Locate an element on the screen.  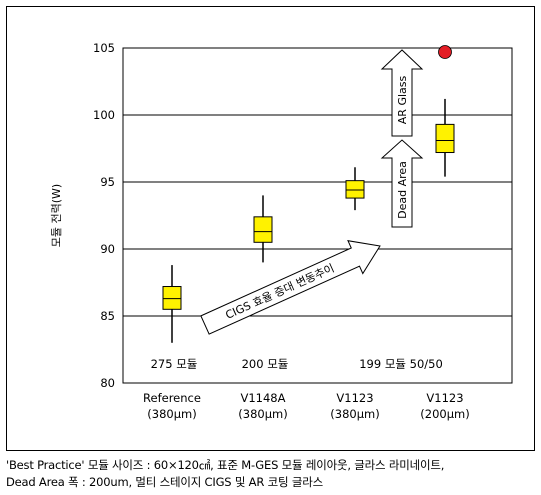
group-labels: 275 모듈 200 모듈 199 모듈 50/50 is located at coordinates (297, 364).